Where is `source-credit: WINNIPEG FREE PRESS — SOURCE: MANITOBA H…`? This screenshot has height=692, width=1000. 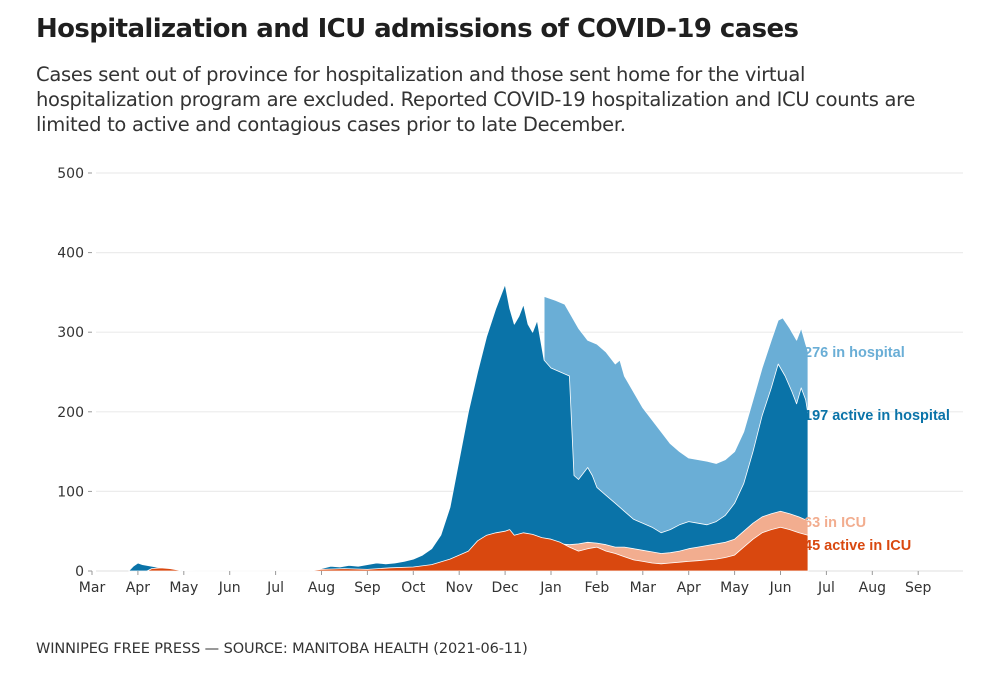 source-credit: WINNIPEG FREE PRESS — SOURCE: MANITOBA H… is located at coordinates (282, 649).